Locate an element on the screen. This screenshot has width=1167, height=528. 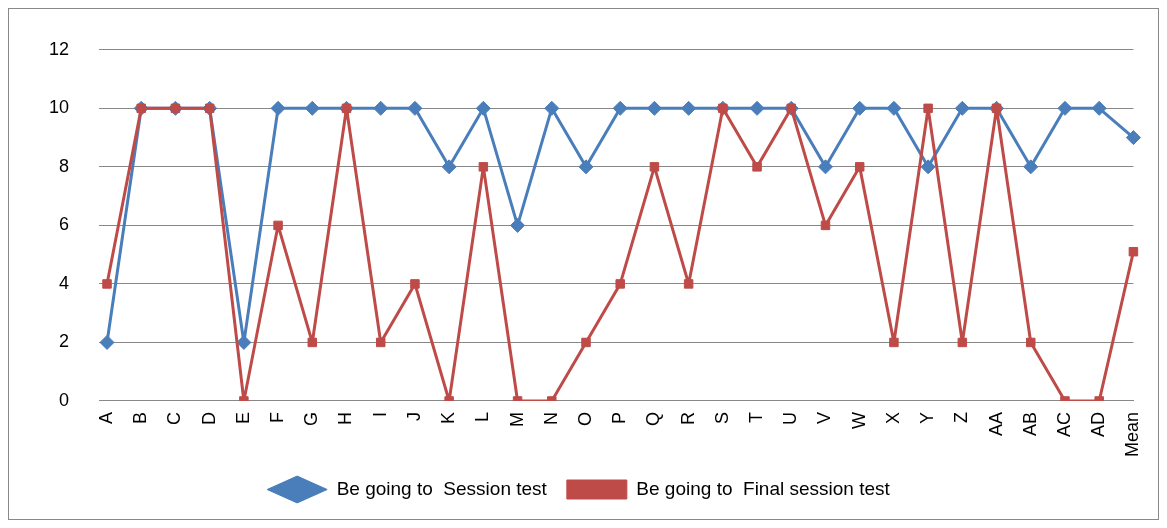
x-tick-label: AD is located at coordinates (1098, 424).